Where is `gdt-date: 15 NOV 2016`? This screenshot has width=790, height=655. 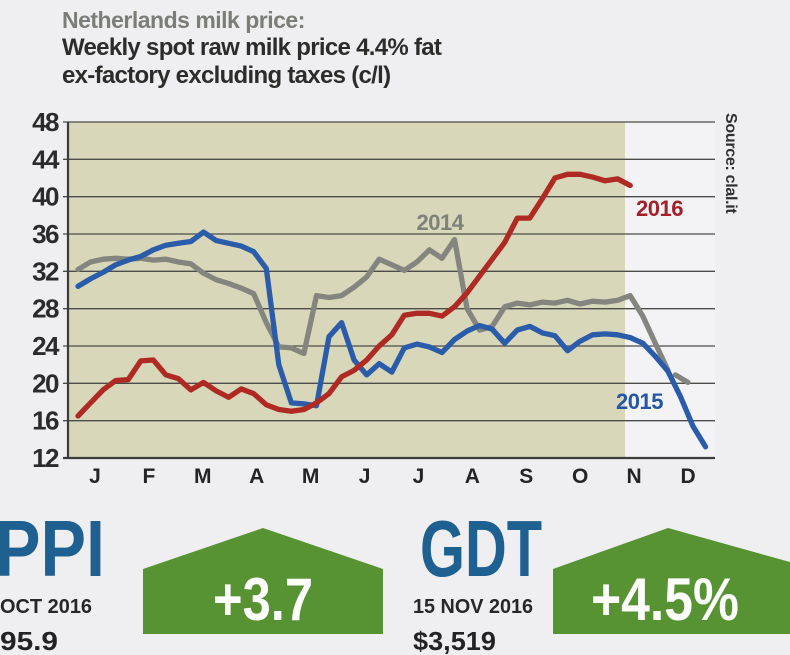
gdt-date: 15 NOV 2016 is located at coordinates (473, 607).